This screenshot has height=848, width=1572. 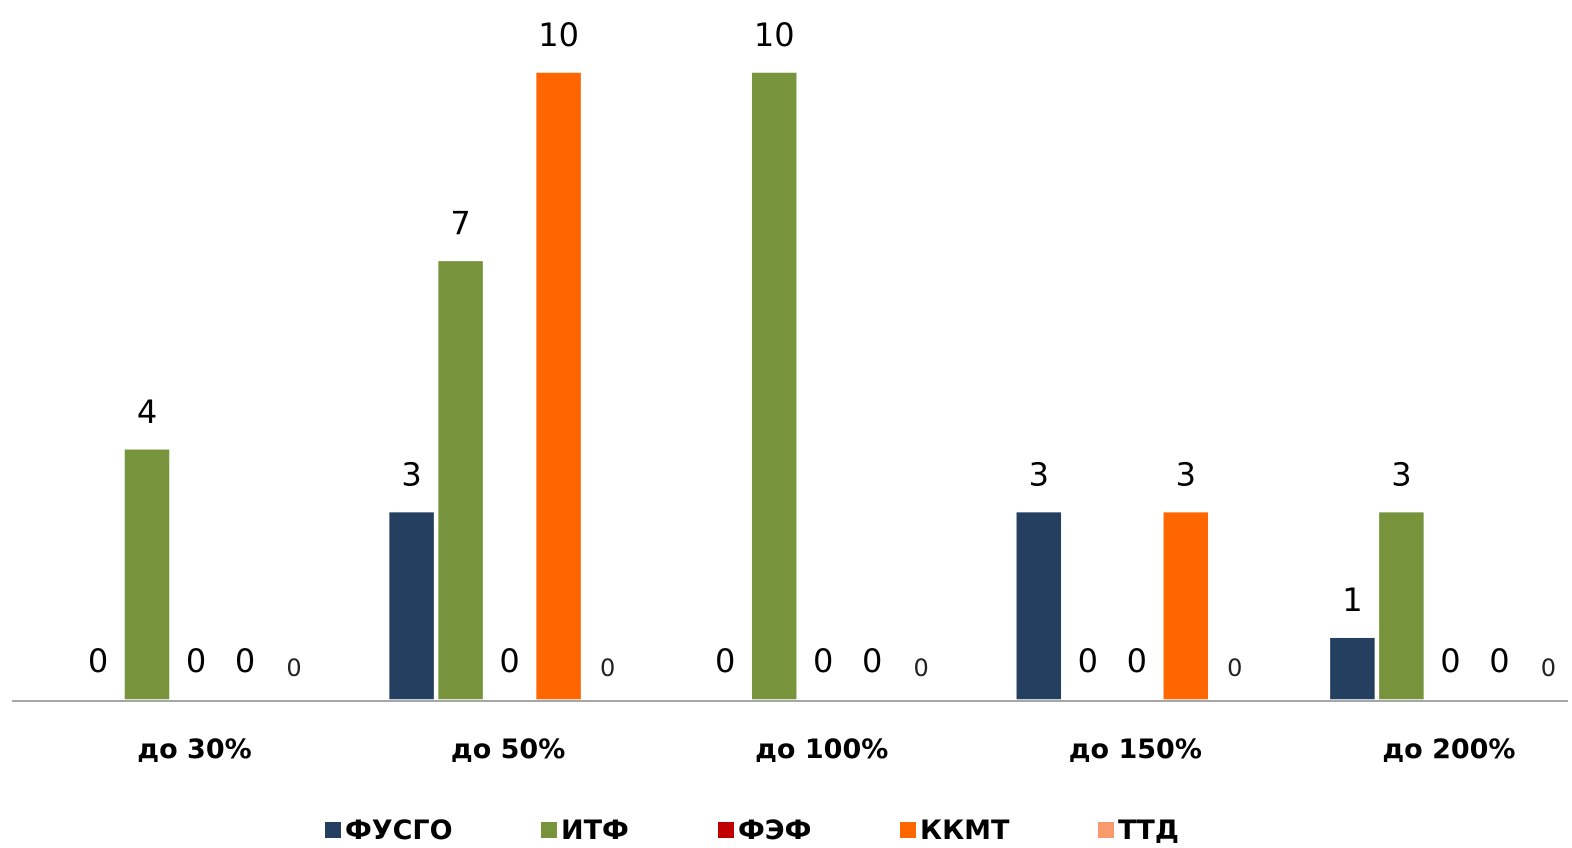 What do you see at coordinates (1352, 600) in the screenshot?
I see `data-label: 1` at bounding box center [1352, 600].